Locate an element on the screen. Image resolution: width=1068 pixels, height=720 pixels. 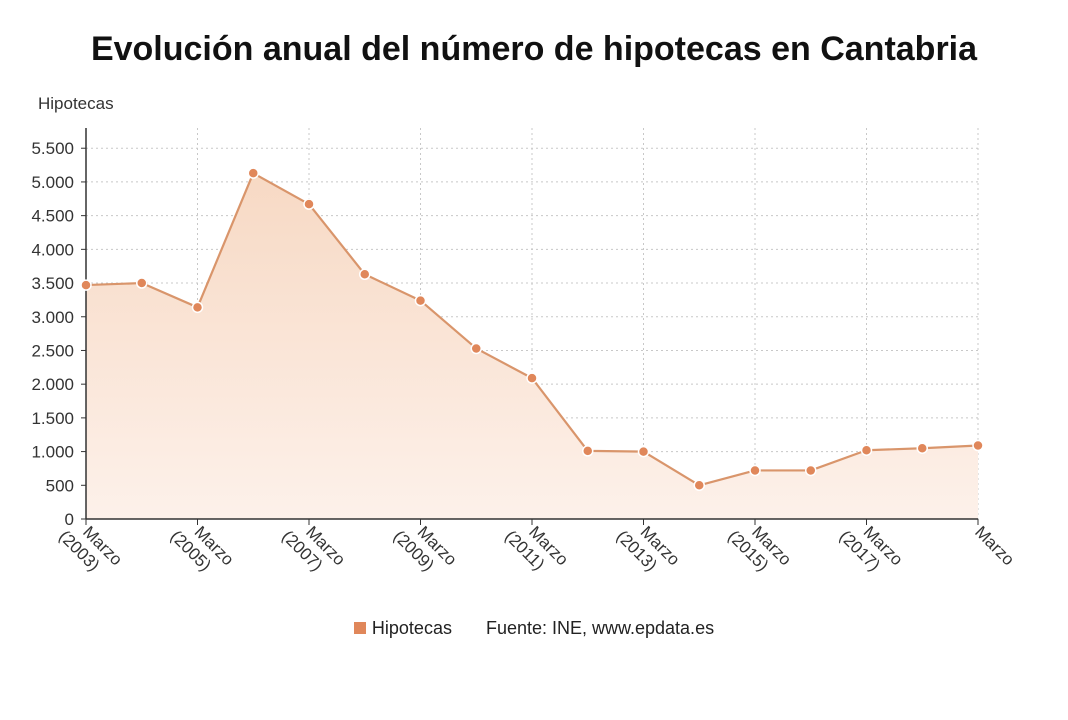
y-tick-label: 4.500 is located at coordinates (52, 216).